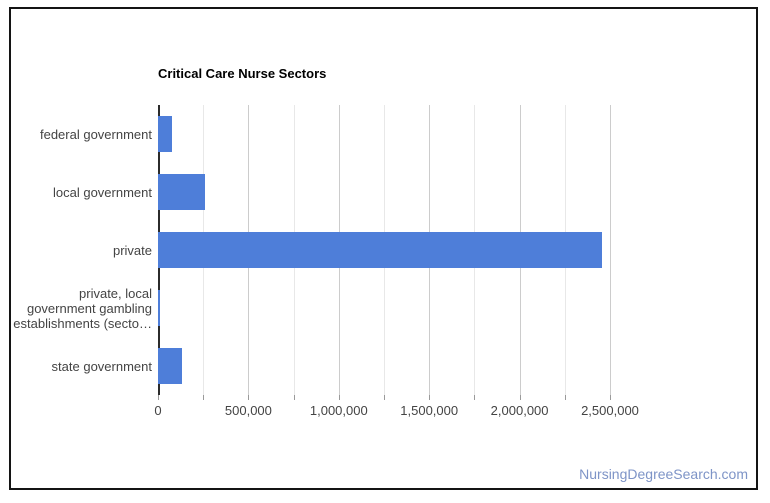  What do you see at coordinates (102, 192) in the screenshot?
I see `y-axis-label-line: local government` at bounding box center [102, 192].